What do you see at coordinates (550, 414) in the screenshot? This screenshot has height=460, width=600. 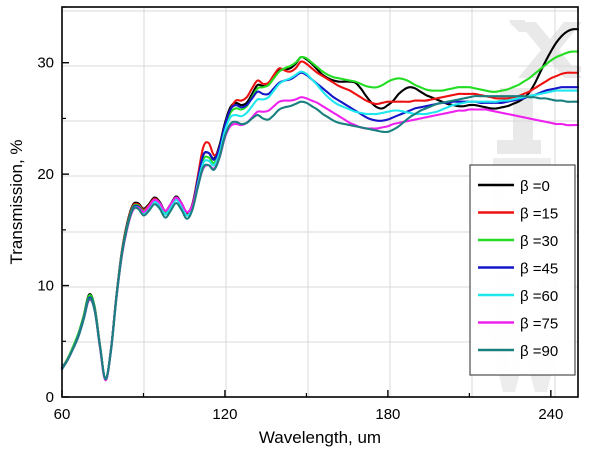 I see `x-tick-label-240: 240` at bounding box center [550, 414].